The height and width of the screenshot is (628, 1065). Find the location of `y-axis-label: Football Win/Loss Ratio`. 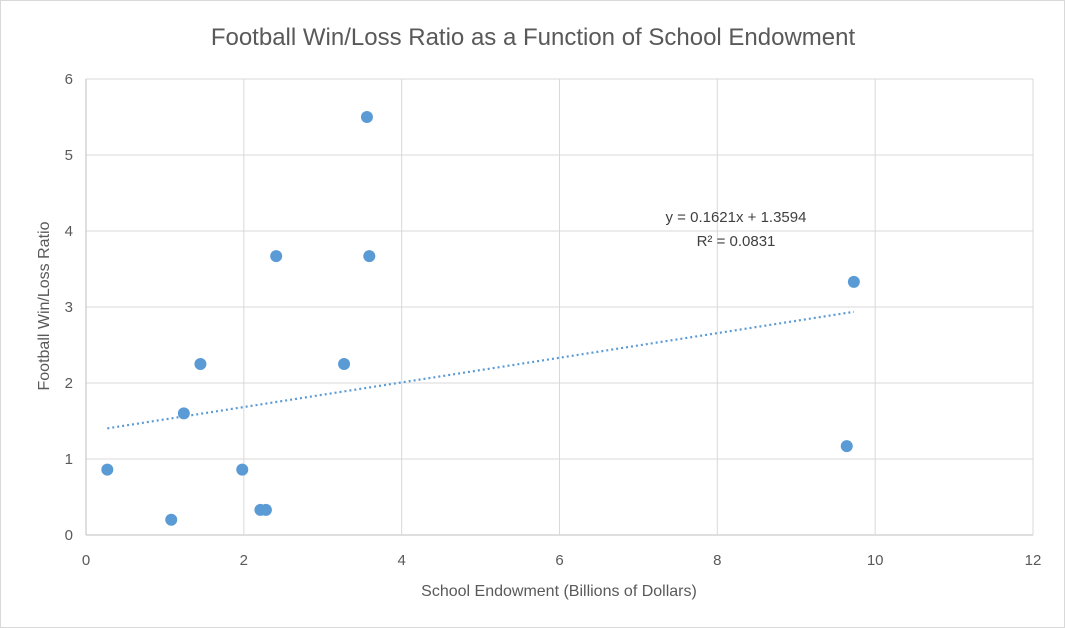

y-axis-label: Football Win/Loss Ratio is located at coordinates (44, 305).